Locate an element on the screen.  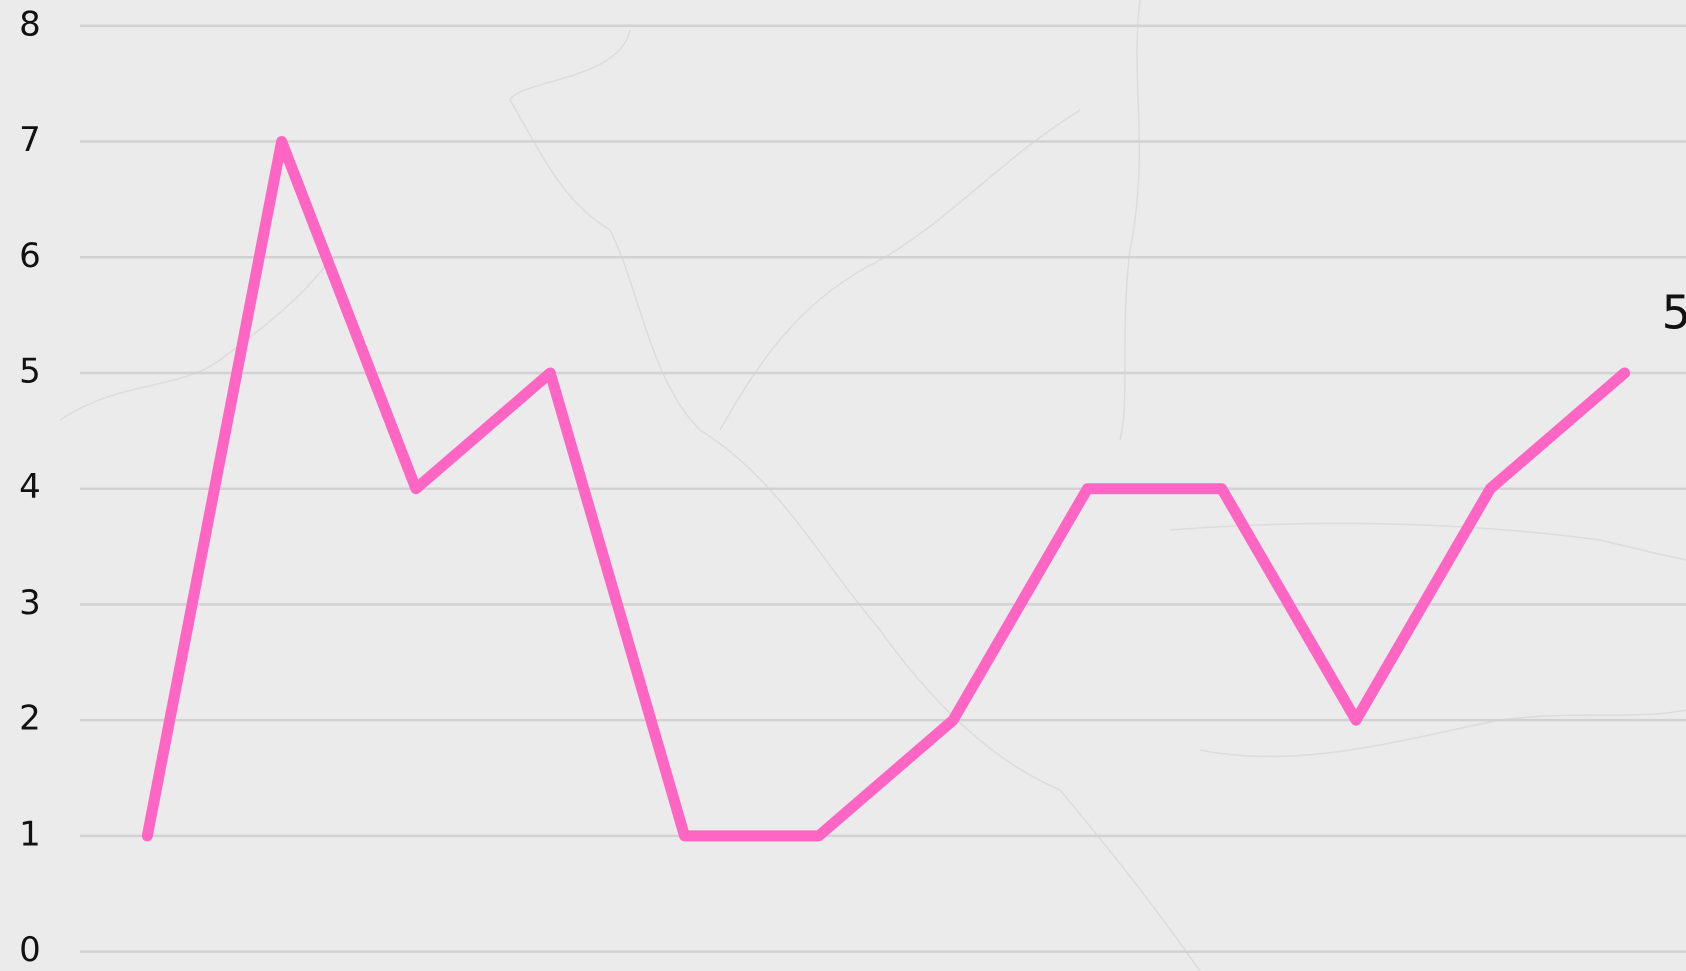
y-tick-label: 1 is located at coordinates (30, 834).